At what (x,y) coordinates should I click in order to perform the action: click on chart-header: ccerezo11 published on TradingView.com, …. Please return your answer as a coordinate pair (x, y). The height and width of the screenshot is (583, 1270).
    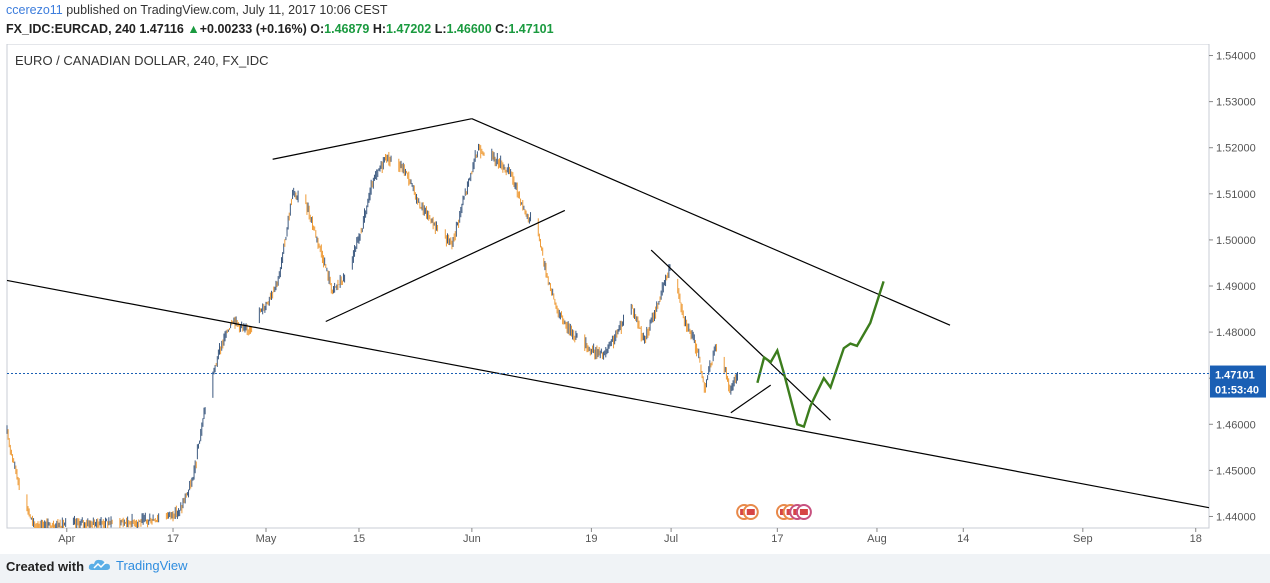
    Looking at the image, I should click on (635, 22).